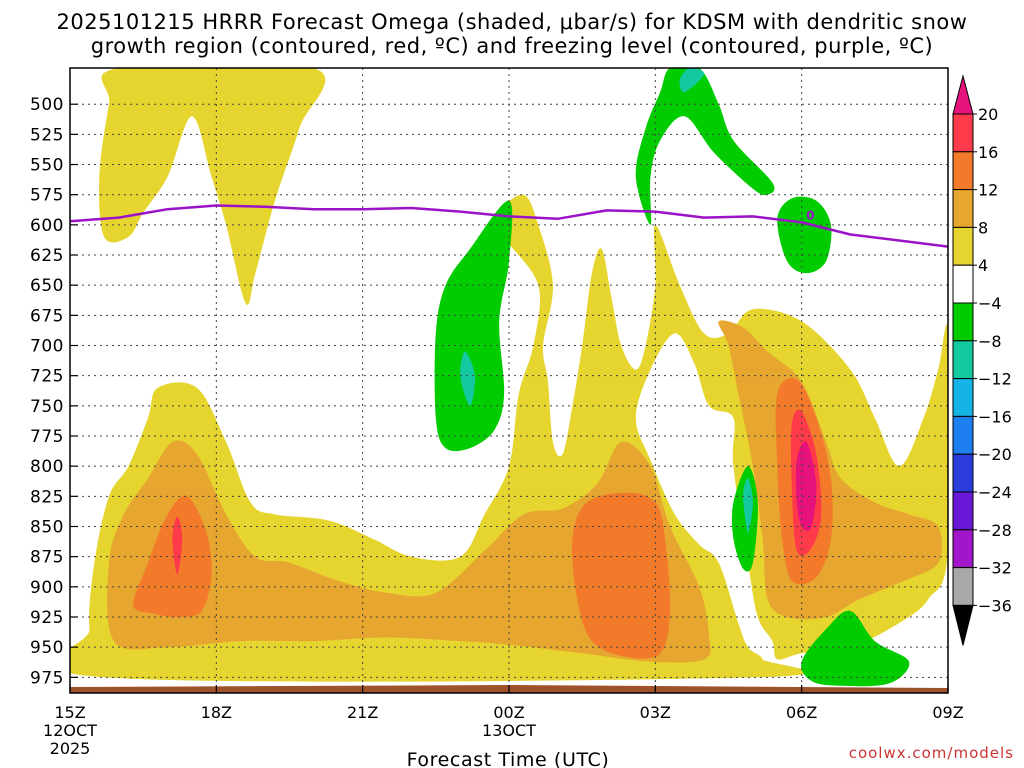 This screenshot has width=1024, height=768. I want to click on colorbar-label-11: −28, so click(995, 530).